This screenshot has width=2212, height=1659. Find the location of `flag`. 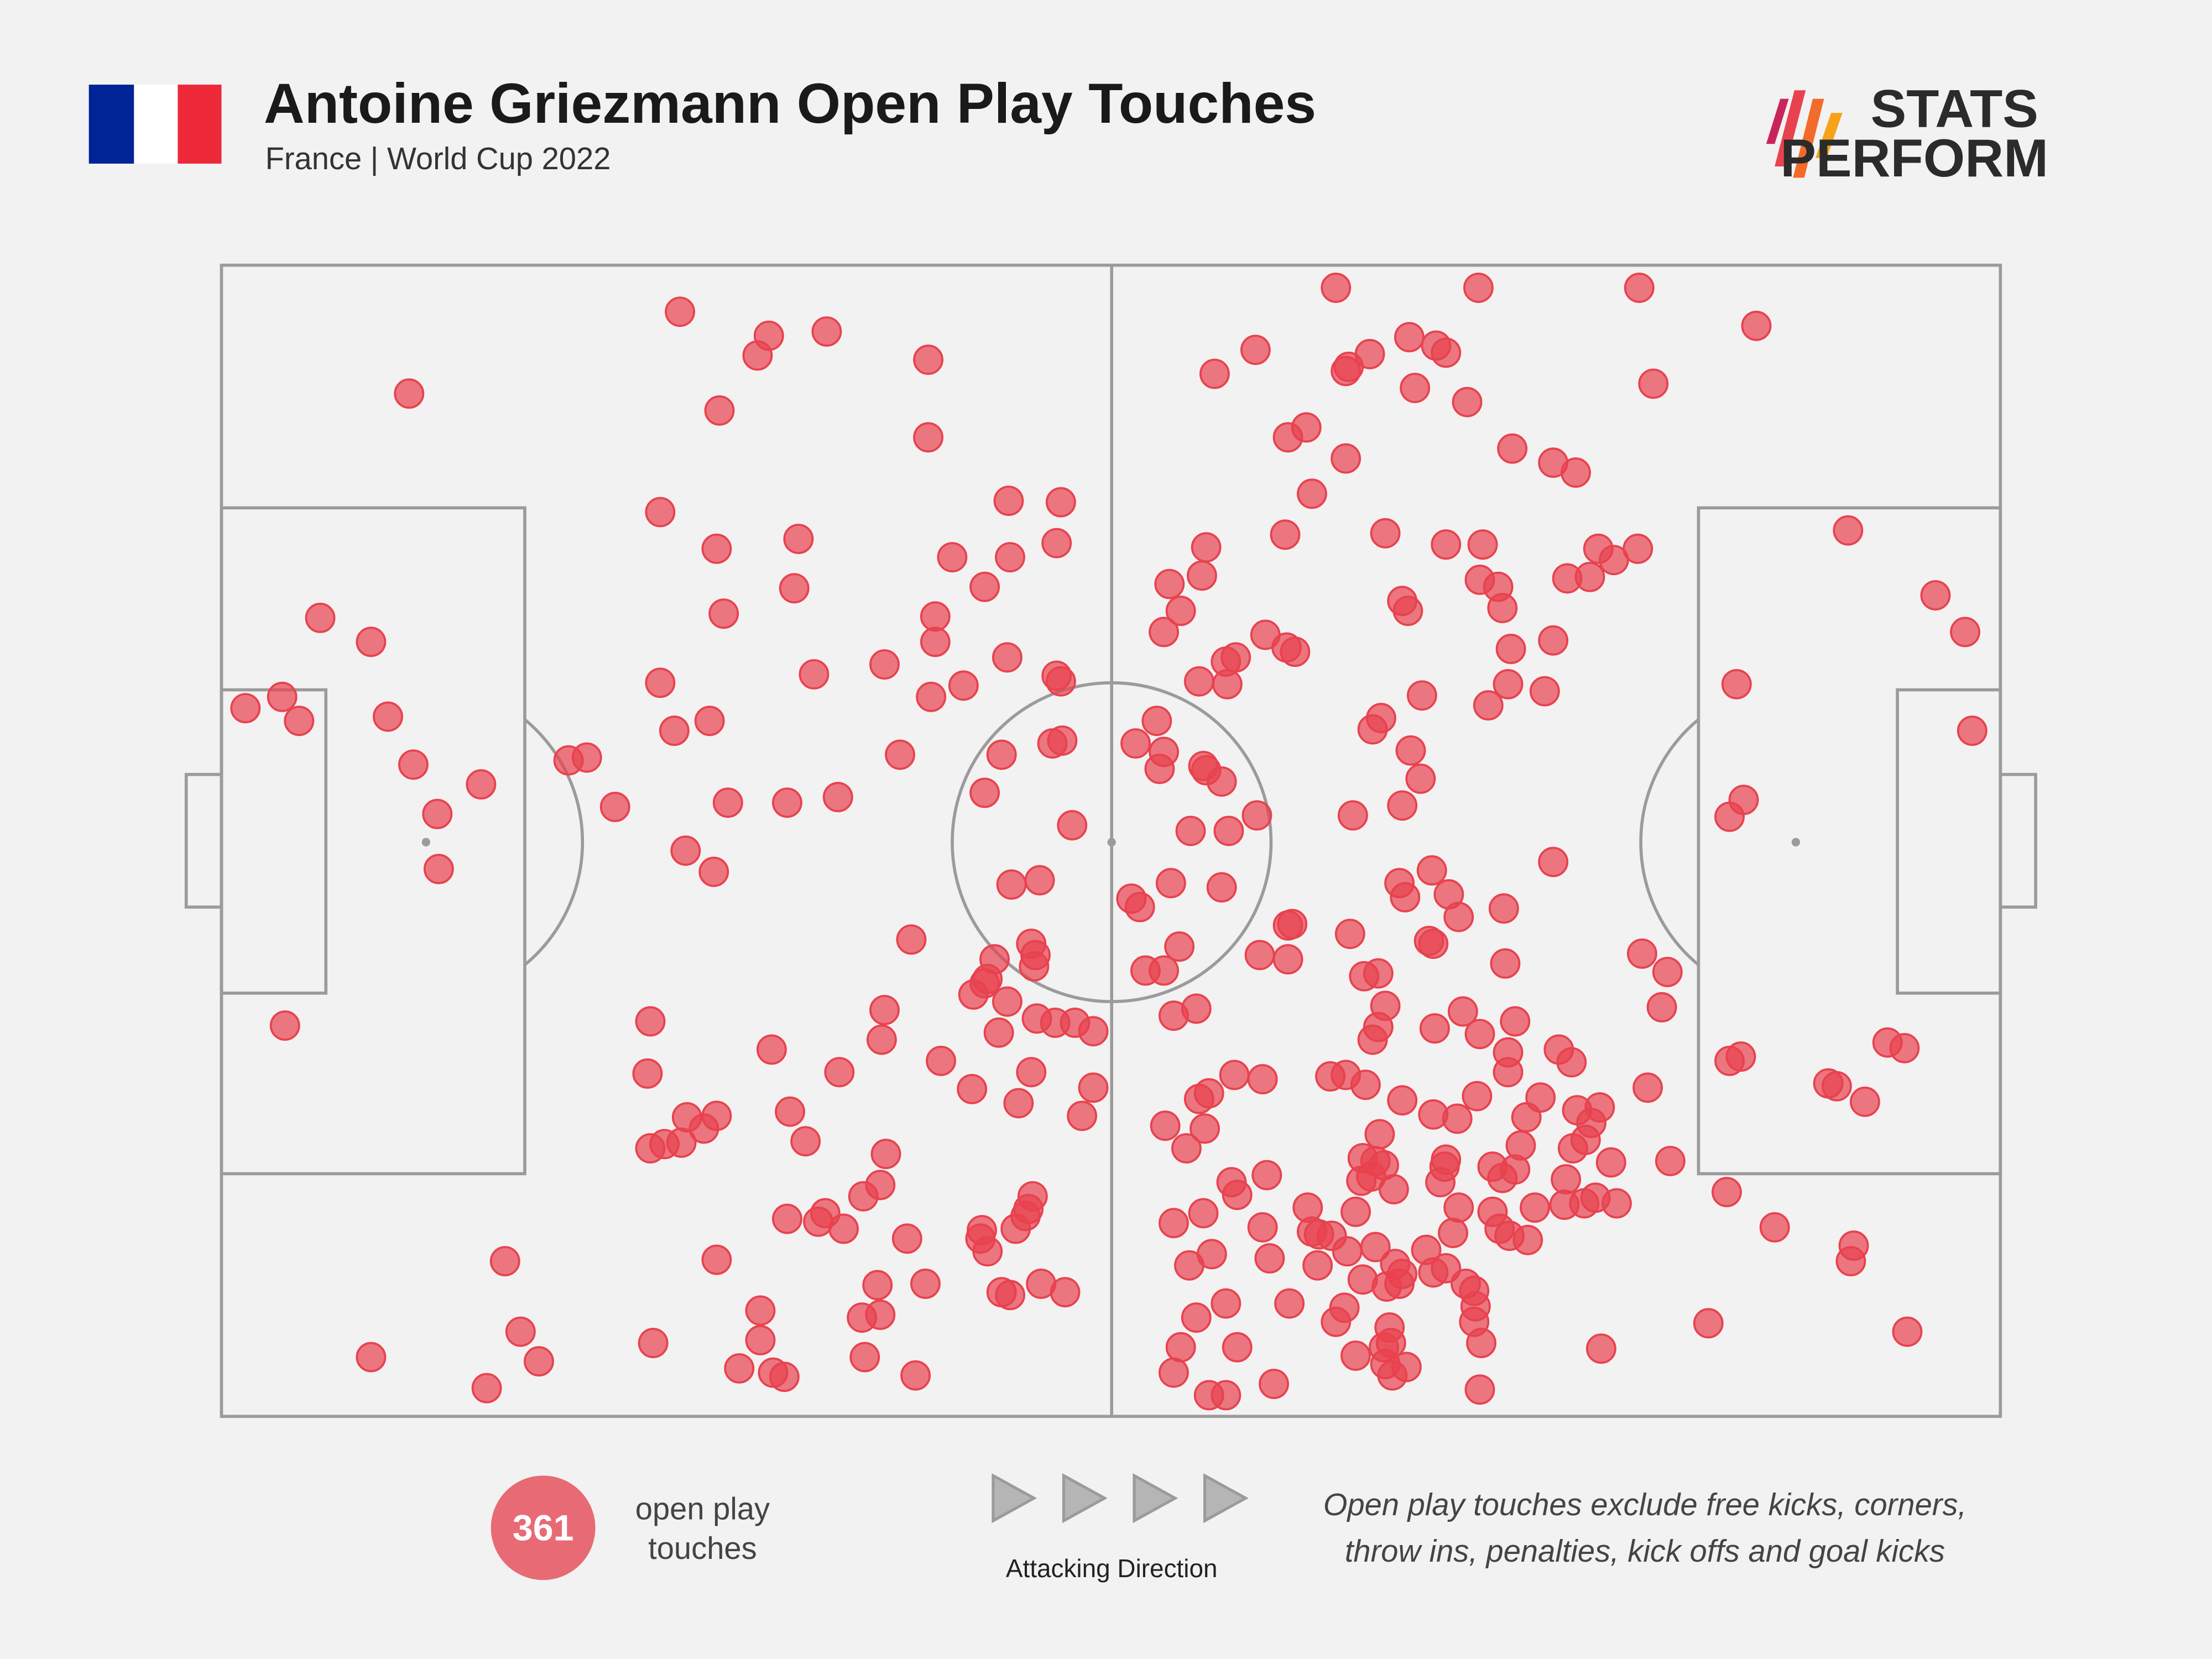

flag is located at coordinates (155, 125).